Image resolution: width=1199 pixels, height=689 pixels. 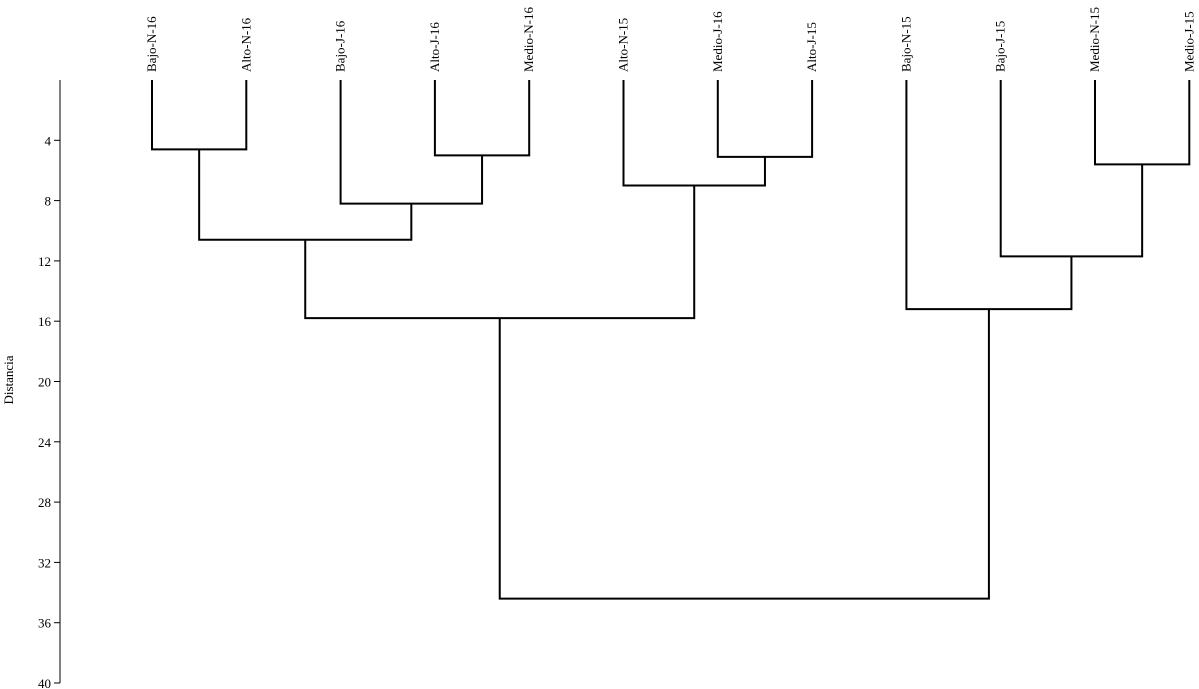 What do you see at coordinates (717, 41) in the screenshot?
I see `leaf-label: Medio-J-16` at bounding box center [717, 41].